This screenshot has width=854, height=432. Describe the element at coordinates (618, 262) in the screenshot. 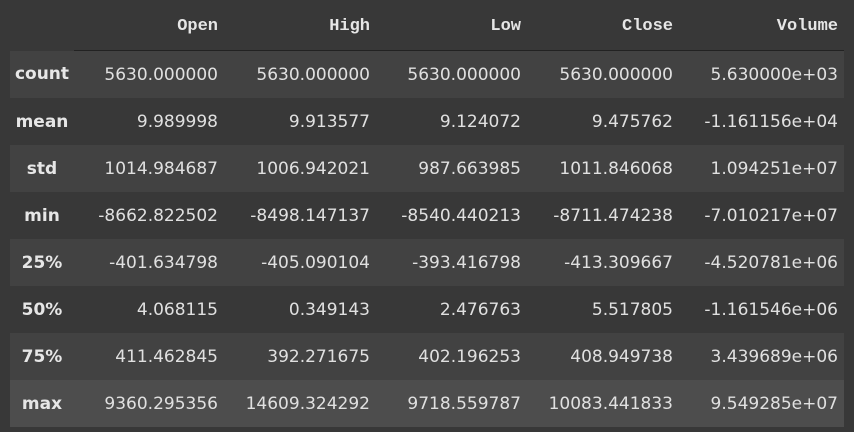

I see `table-cell: -413.309667` at that location.